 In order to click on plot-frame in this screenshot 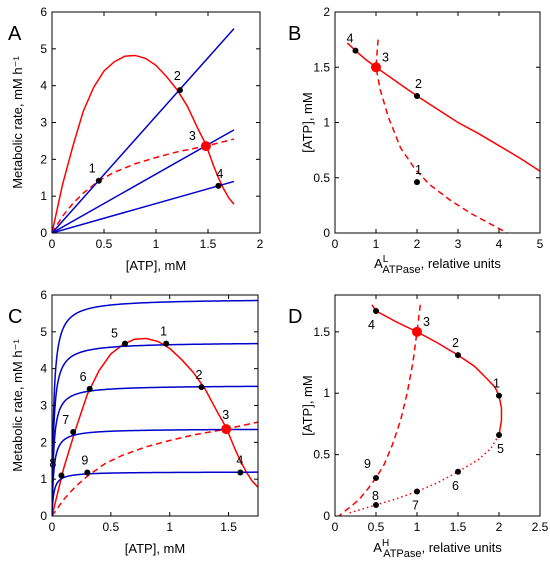, I will do `click(437, 122)`.